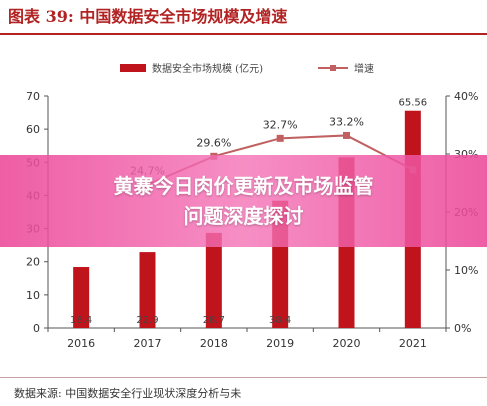  I want to click on x-tick-label: 2020, so click(347, 343).